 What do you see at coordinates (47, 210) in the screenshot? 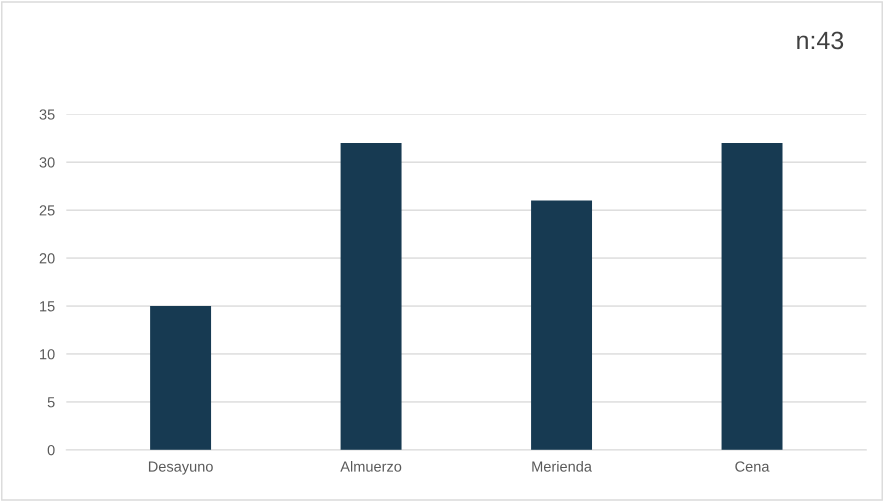
I see `y-tick-label: 25` at bounding box center [47, 210].